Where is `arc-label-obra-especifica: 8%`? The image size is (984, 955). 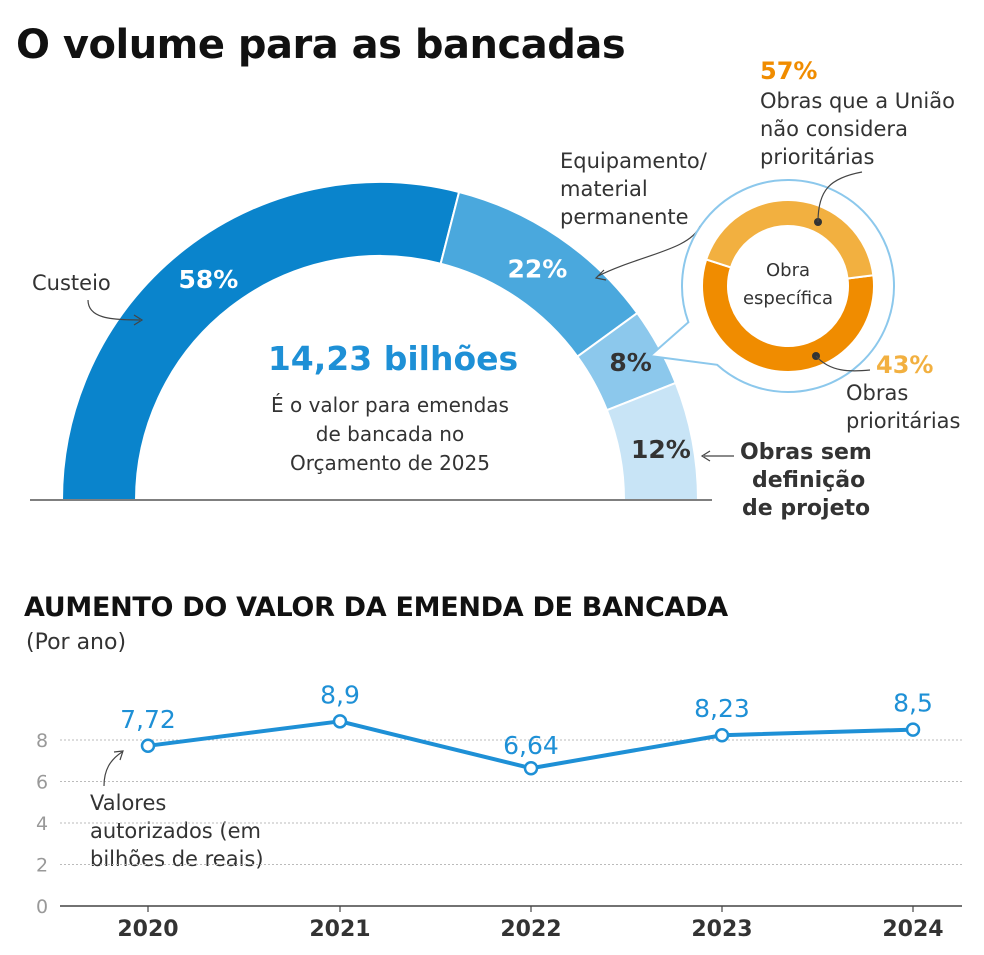 arc-label-obra-especifica: 8% is located at coordinates (630, 362).